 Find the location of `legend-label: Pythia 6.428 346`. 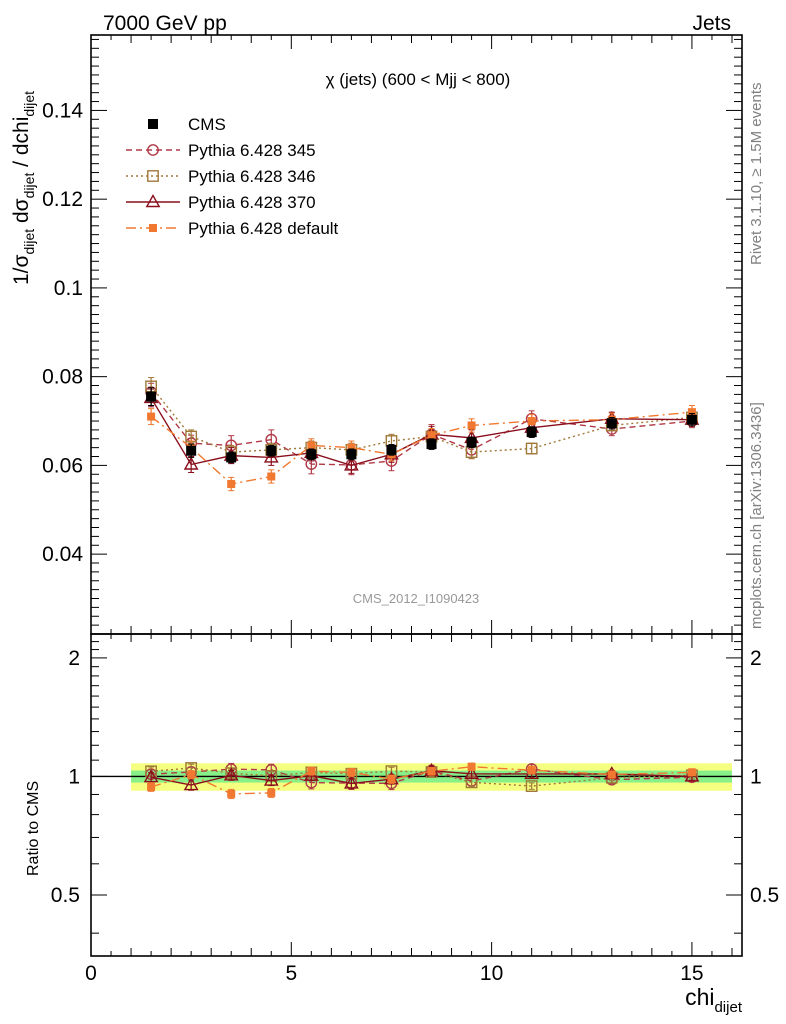

legend-label: Pythia 6.428 346 is located at coordinates (252, 176).